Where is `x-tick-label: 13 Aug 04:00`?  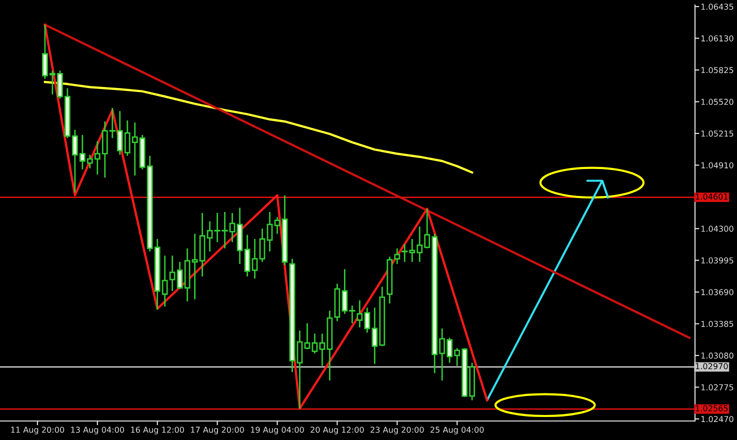
x-tick-label: 13 Aug 04:00 is located at coordinates (97, 430).